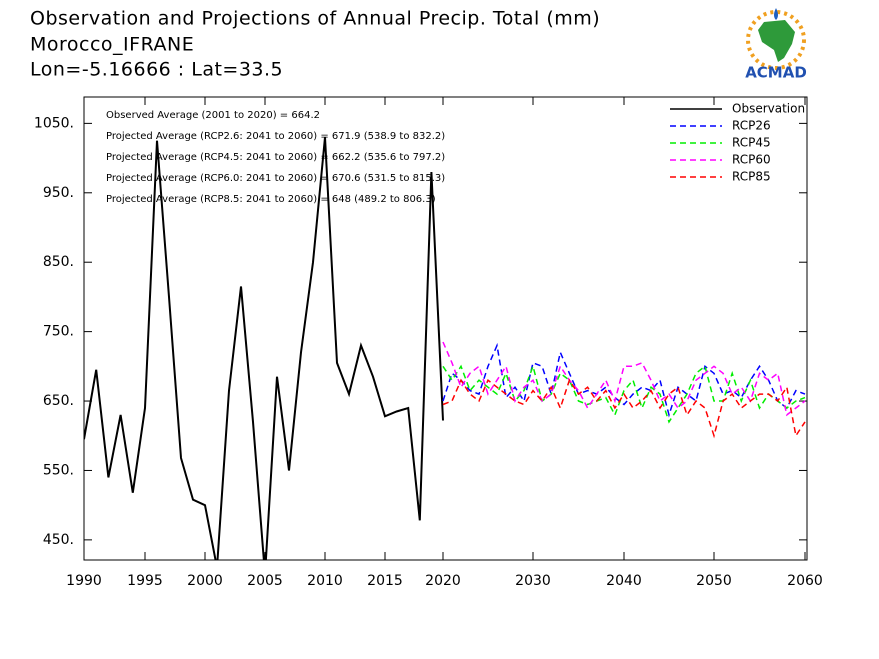  Describe the element at coordinates (776, 45) in the screenshot. I see `logo: ACMAD` at that location.